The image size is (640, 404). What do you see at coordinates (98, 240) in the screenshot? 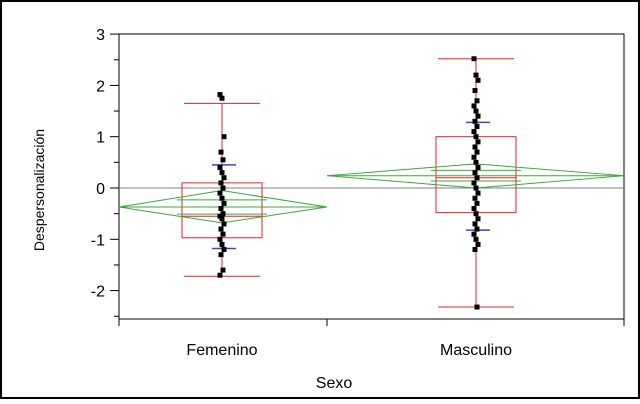
I see `y-tick-label: -1` at bounding box center [98, 240].